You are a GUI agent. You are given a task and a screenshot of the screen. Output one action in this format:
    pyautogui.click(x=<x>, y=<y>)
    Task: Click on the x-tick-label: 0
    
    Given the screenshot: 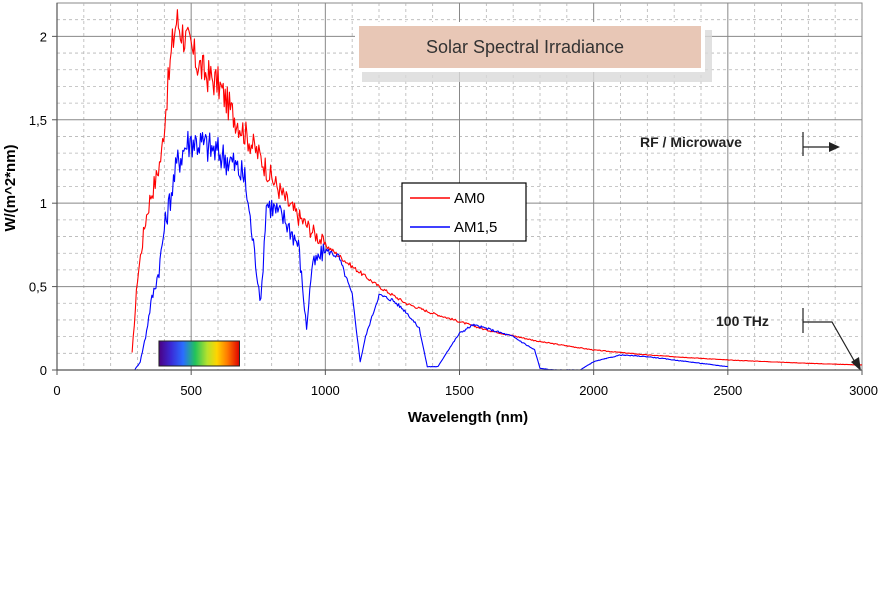 What is the action you would take?
    pyautogui.click(x=56, y=390)
    